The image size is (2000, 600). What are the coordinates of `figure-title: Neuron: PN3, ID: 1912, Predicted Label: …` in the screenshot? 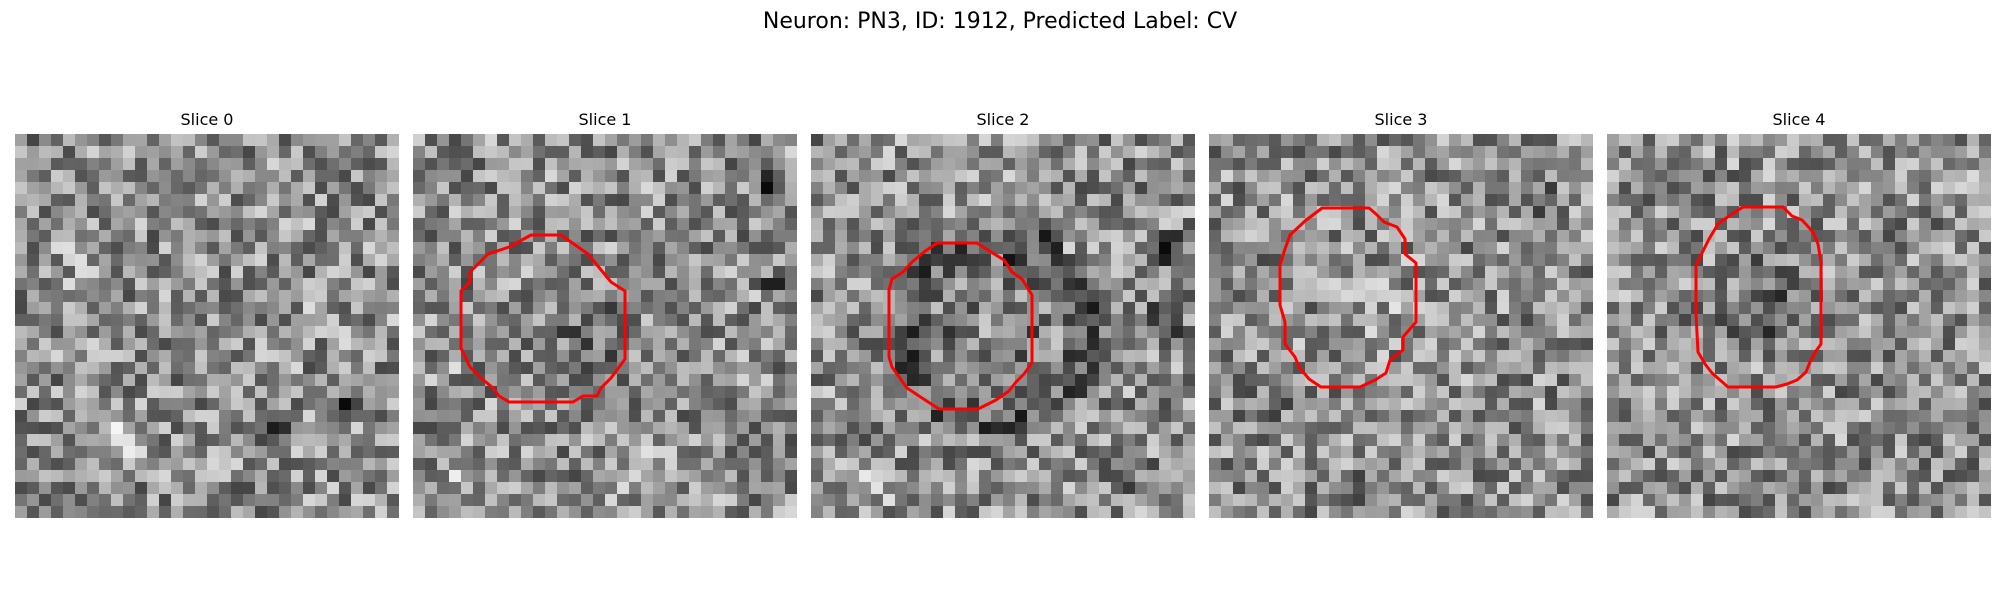 It's located at (1000, 21).